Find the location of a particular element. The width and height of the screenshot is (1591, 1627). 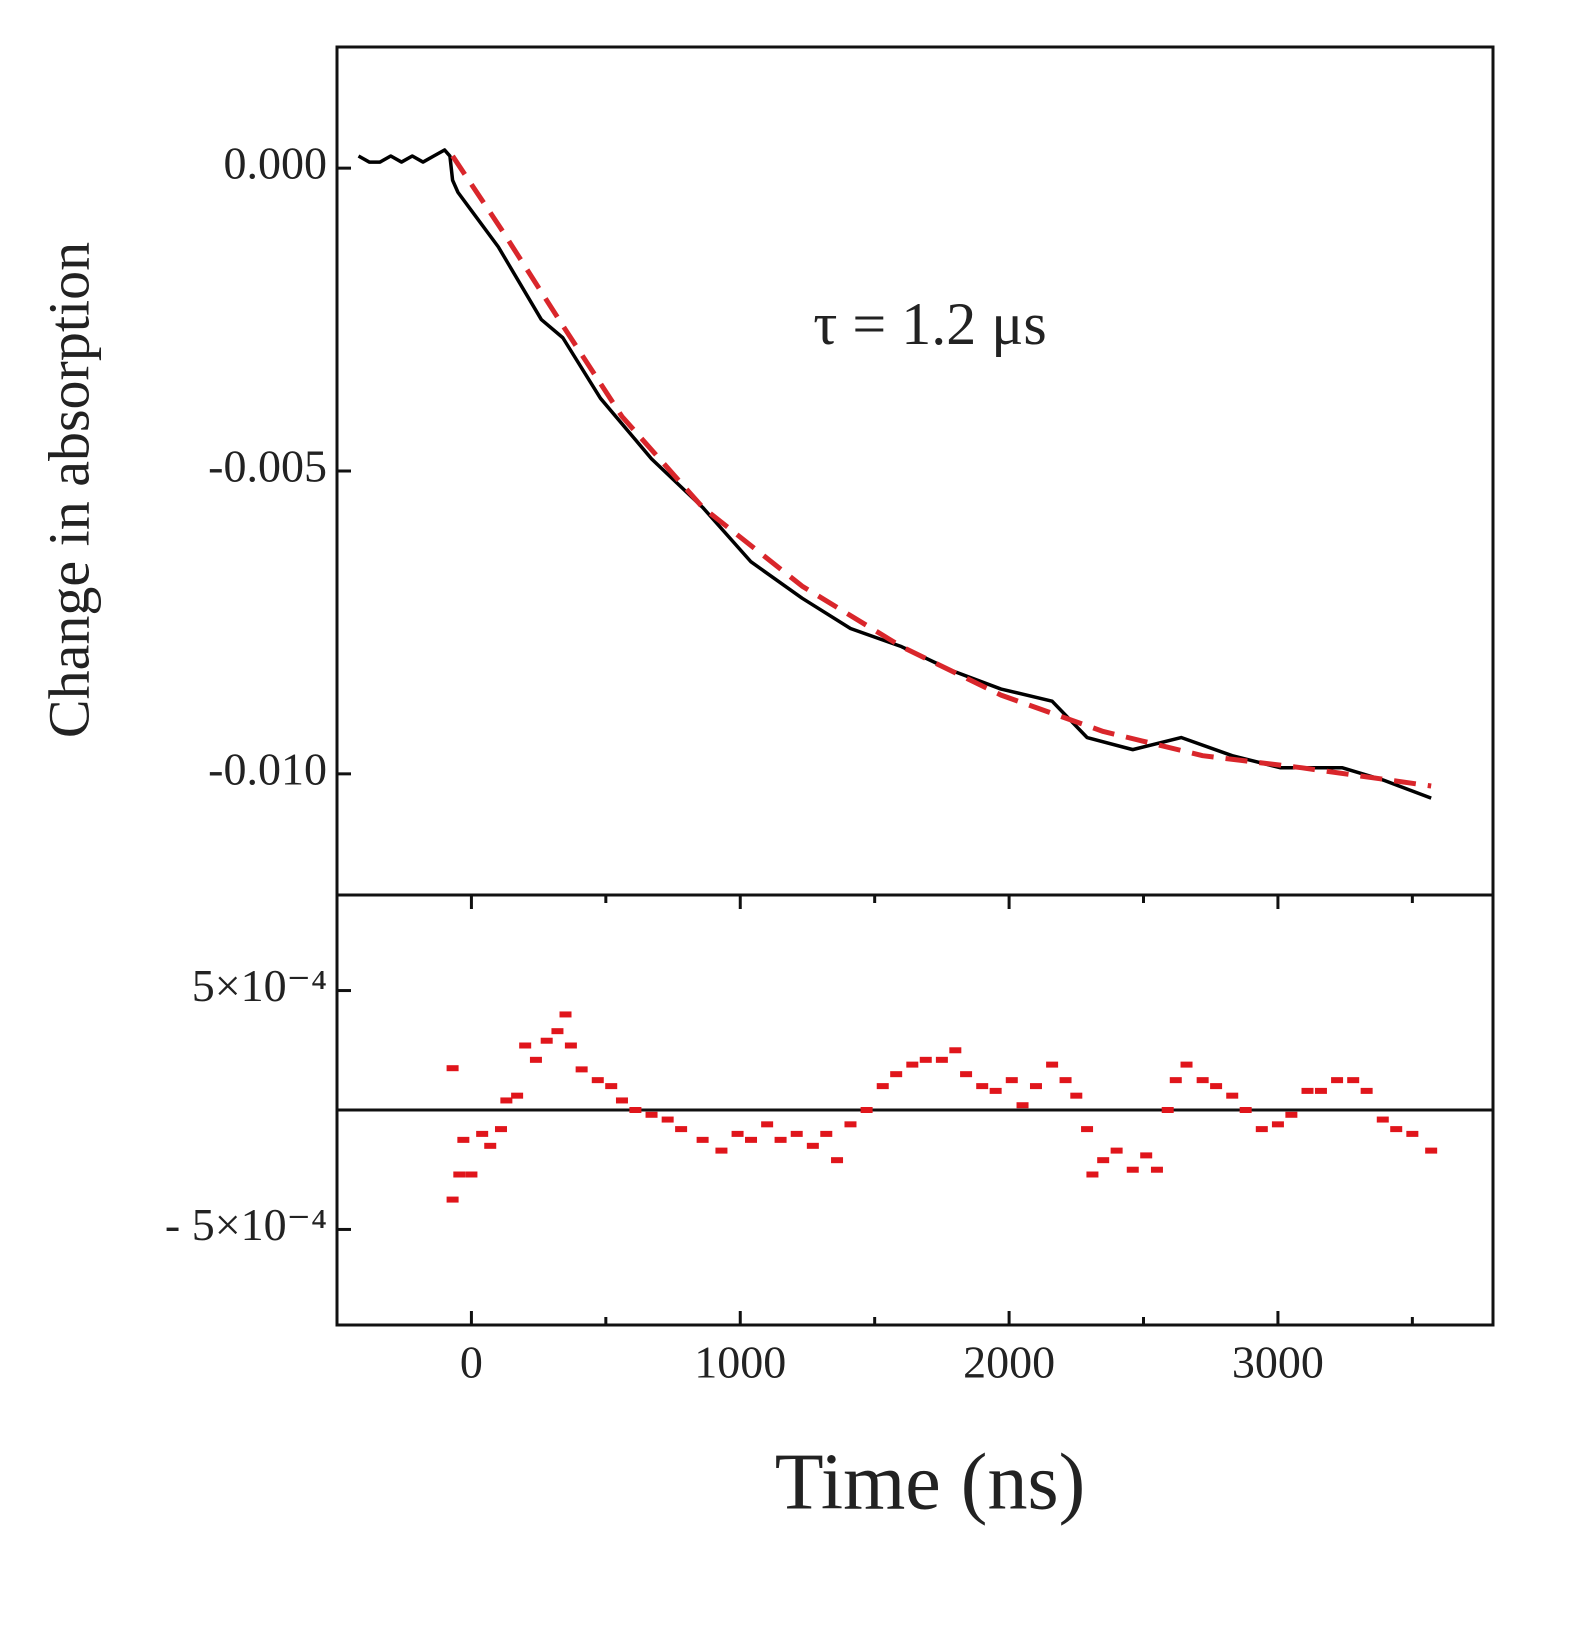

y-tick-label: 5×10⁻⁴ is located at coordinates (259, 985).